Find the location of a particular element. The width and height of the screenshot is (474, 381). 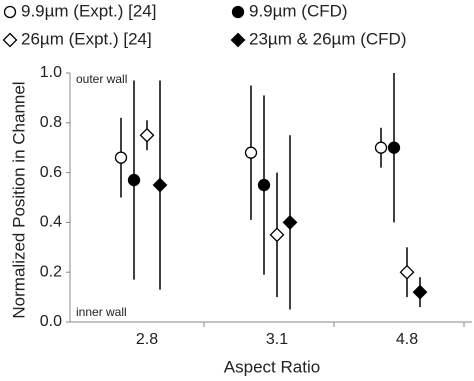

x-tick-label: 4.8 is located at coordinates (407, 339).